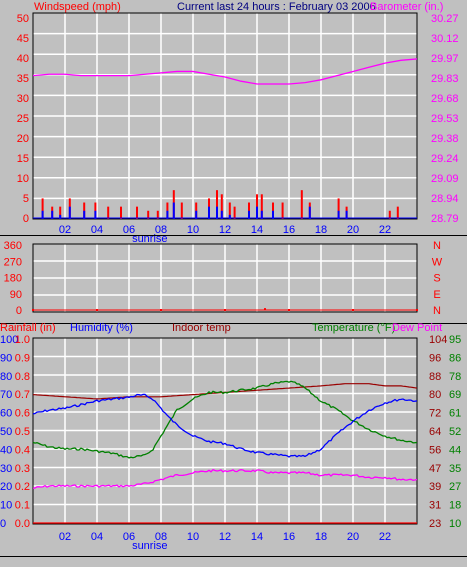  I want to click on humidity-tick-label: 20, so click(6, 487).